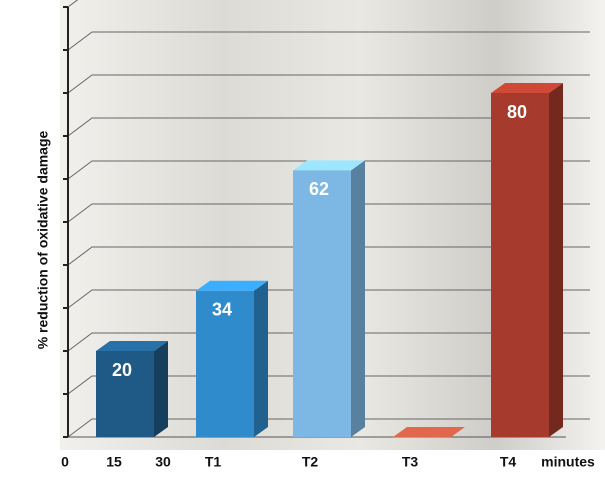  I want to click on x-axis-label: minutes, so click(568, 462).